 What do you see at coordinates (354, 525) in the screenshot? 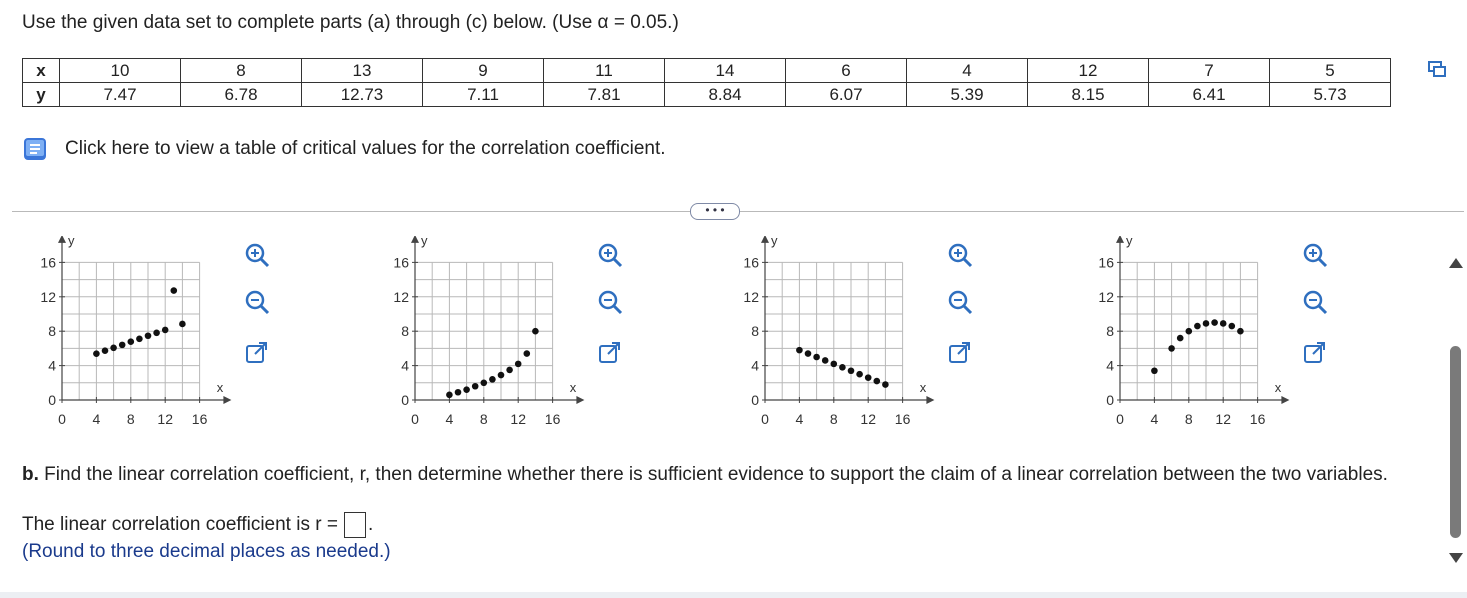
I see `r-answer-input` at bounding box center [354, 525].